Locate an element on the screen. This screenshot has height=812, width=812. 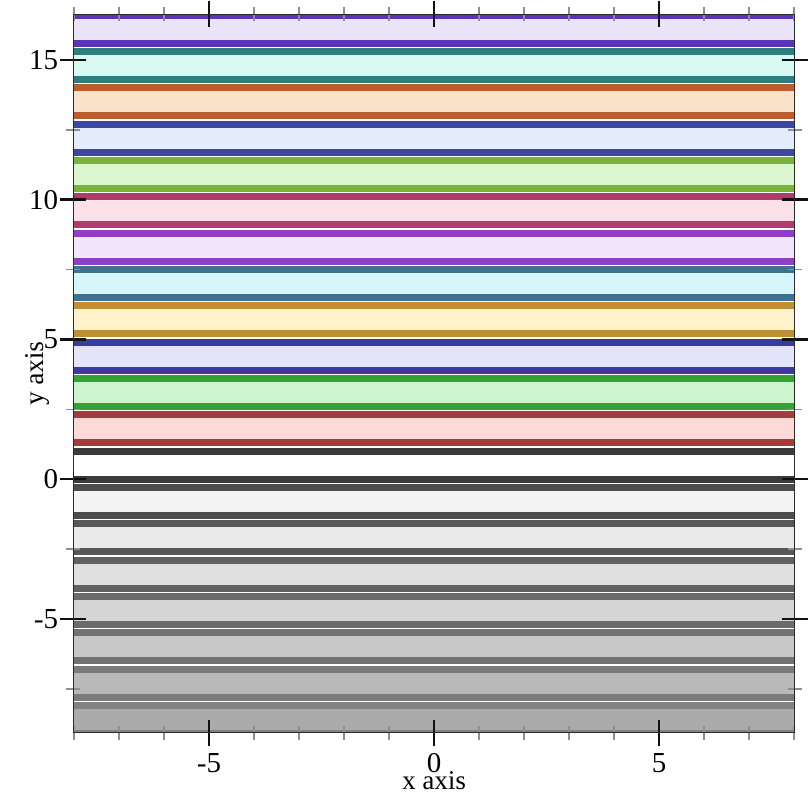
y-tick-label: 10 is located at coordinates (43, 199).